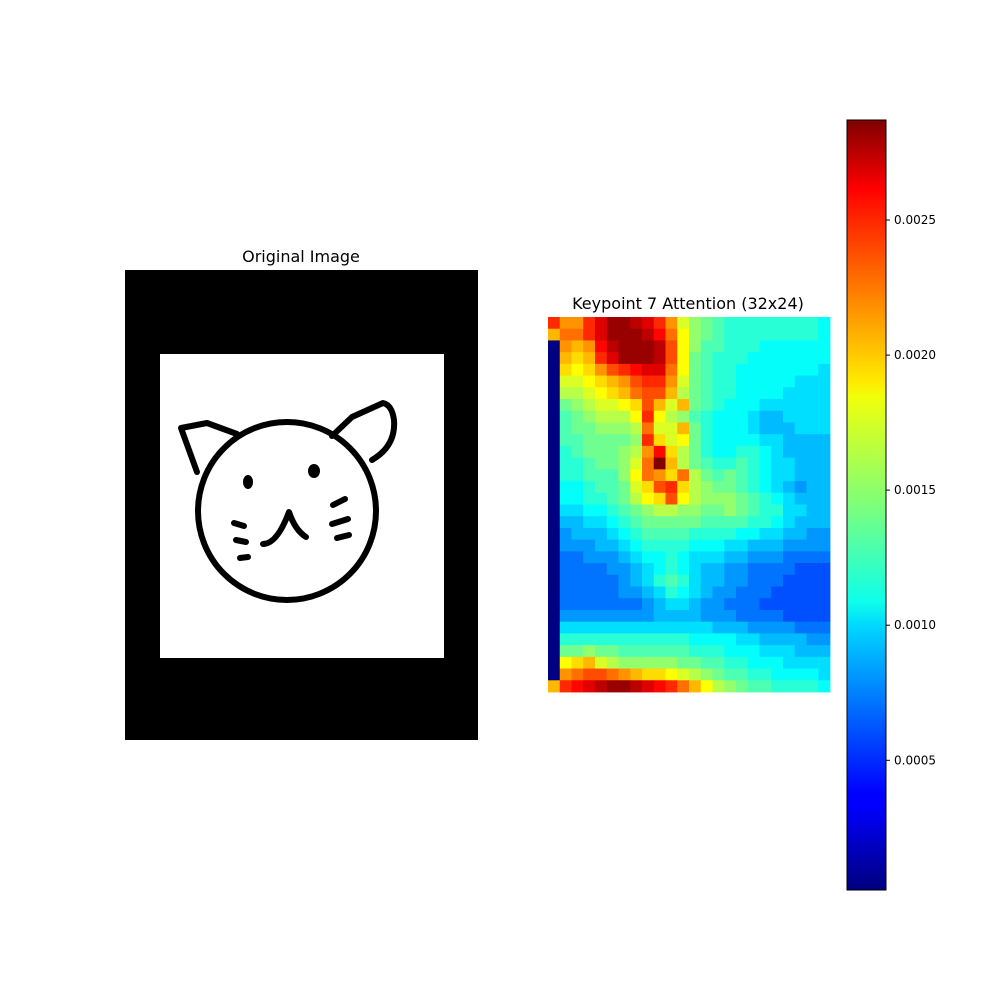 The image size is (1000, 1000). I want to click on heatmap, so click(689, 505).